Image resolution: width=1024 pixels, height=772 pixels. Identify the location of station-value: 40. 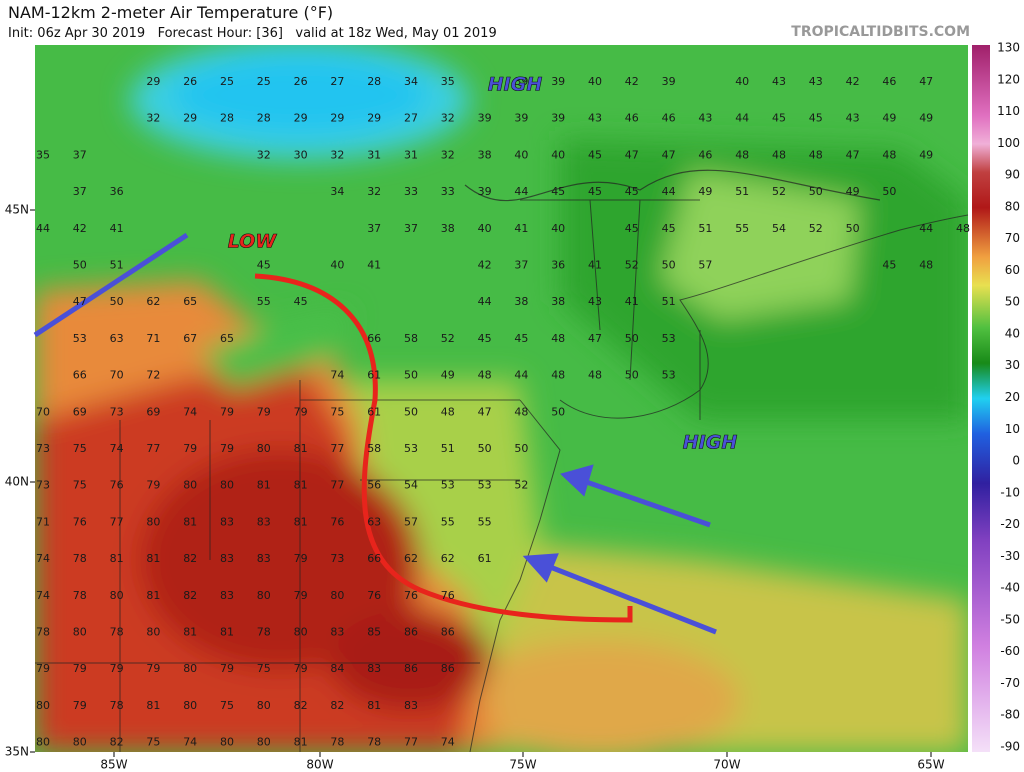
(742, 81).